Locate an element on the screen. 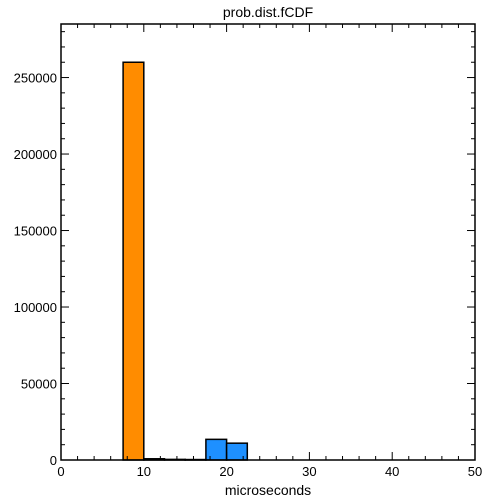 The image size is (500, 500). x-axis-title: microseconds is located at coordinates (268, 490).